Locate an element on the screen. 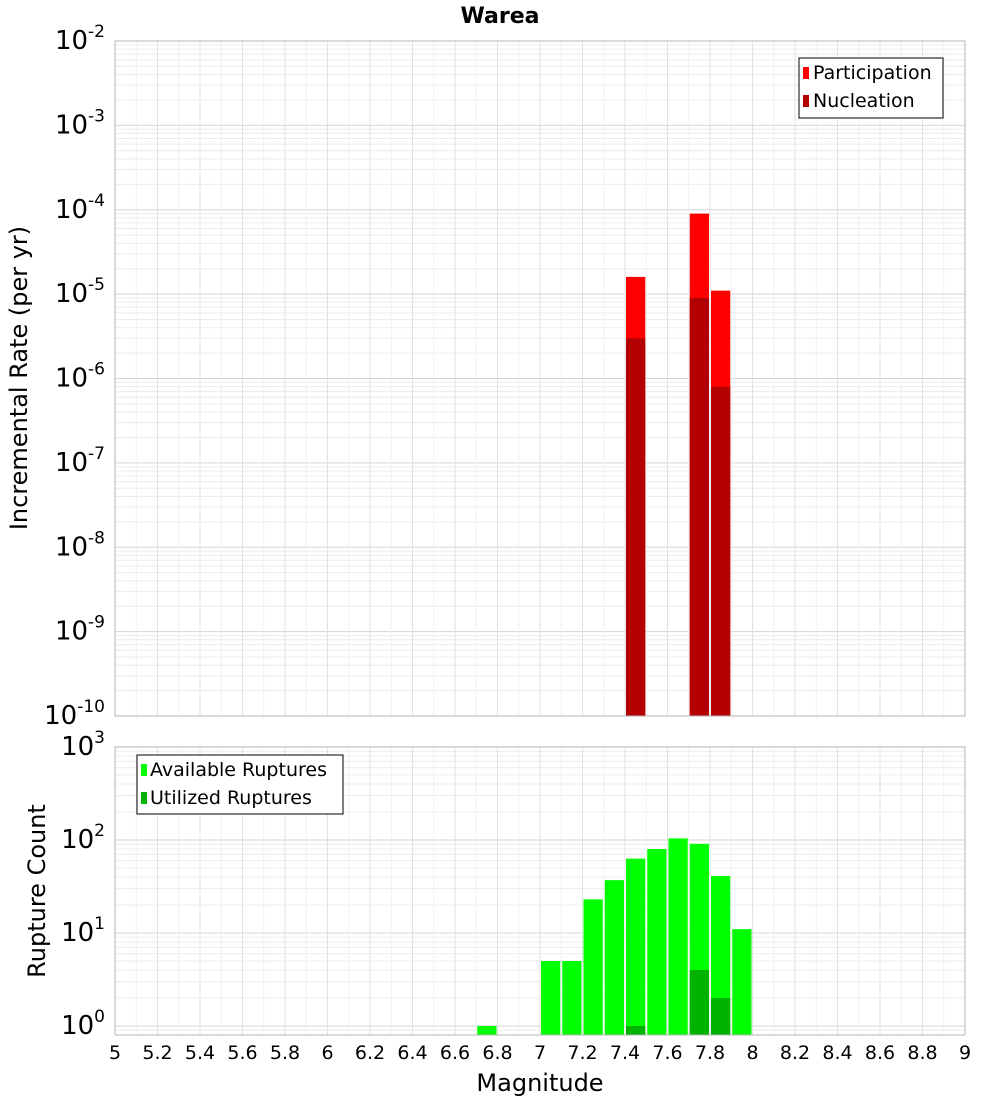 Image resolution: width=1000 pixels, height=1100 pixels. x-tick-label: 6.2 is located at coordinates (370, 1053).